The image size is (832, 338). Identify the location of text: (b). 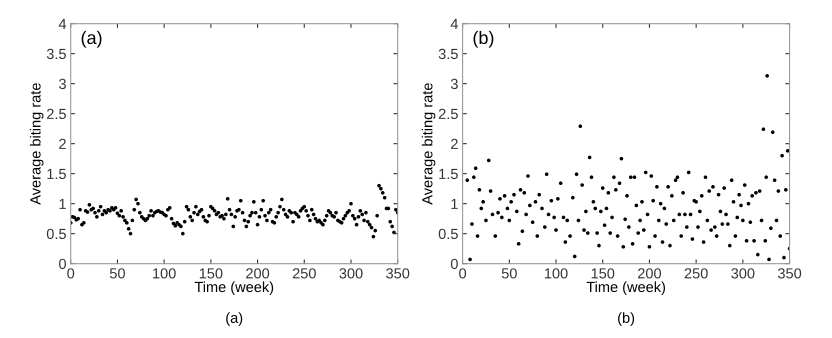
(626, 319).